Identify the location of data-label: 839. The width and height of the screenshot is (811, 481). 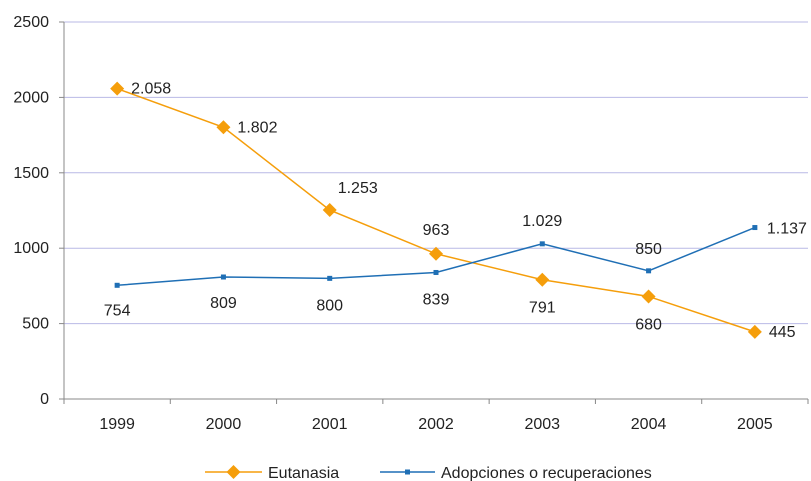
(436, 299).